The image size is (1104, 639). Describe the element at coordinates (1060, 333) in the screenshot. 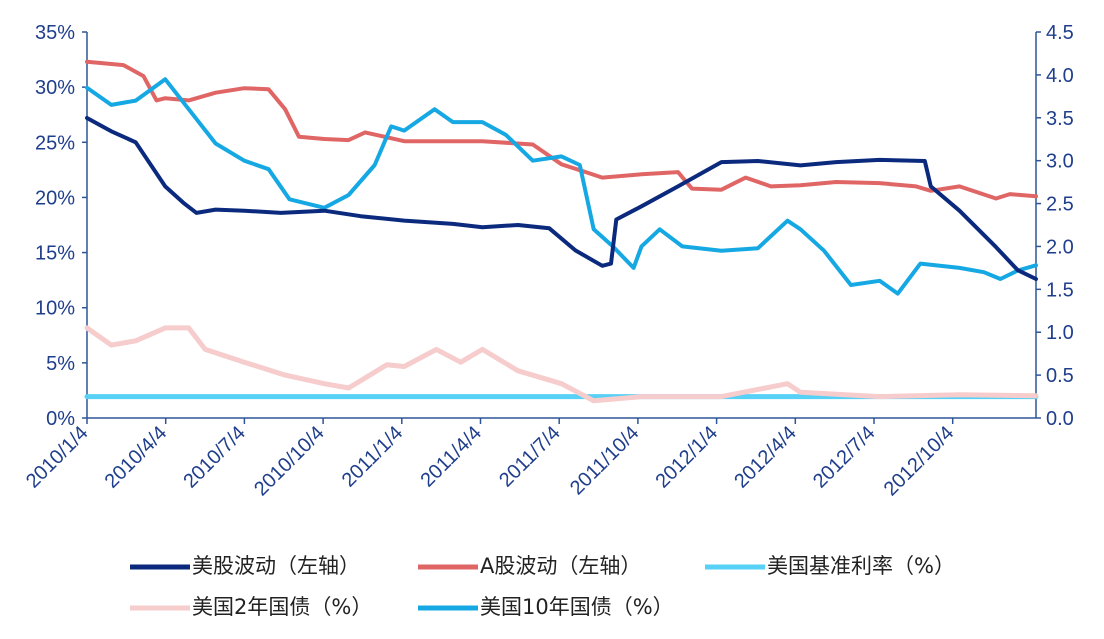

I see `y-right-tick-label: 1.0` at that location.